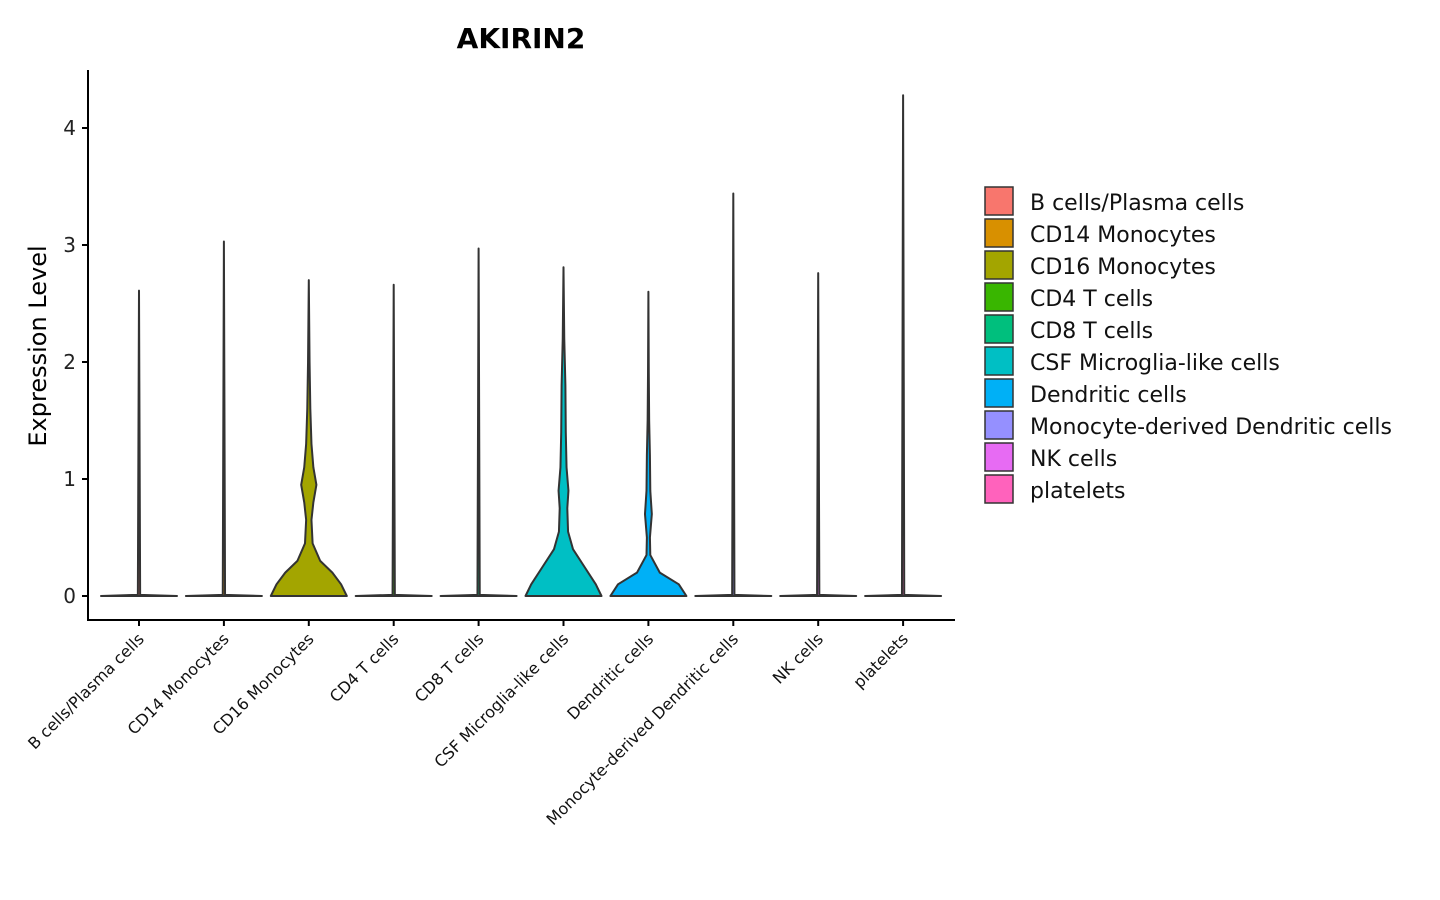 The height and width of the screenshot is (900, 1440). I want to click on y-tick-label: 2, so click(69, 362).